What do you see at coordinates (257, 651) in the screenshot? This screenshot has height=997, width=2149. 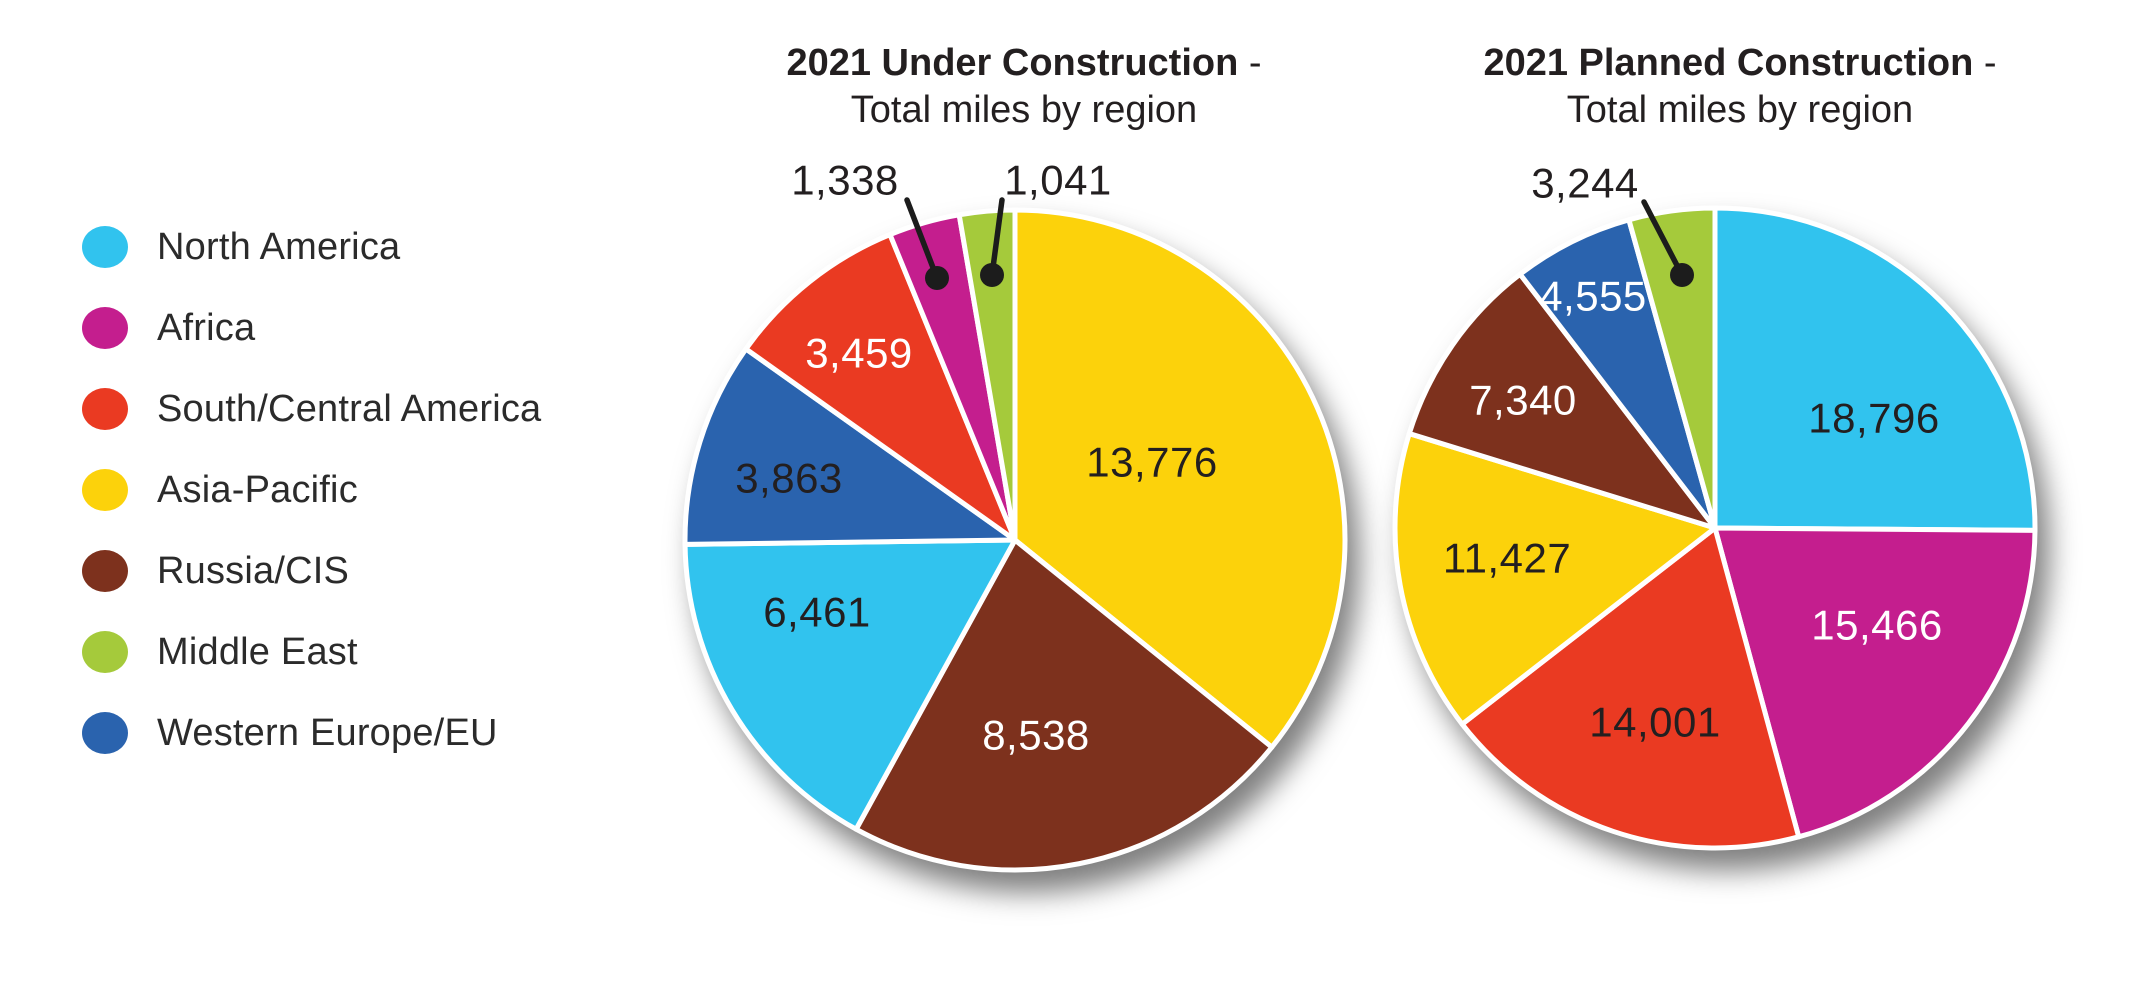 I see `legend-item-label: Middle East` at bounding box center [257, 651].